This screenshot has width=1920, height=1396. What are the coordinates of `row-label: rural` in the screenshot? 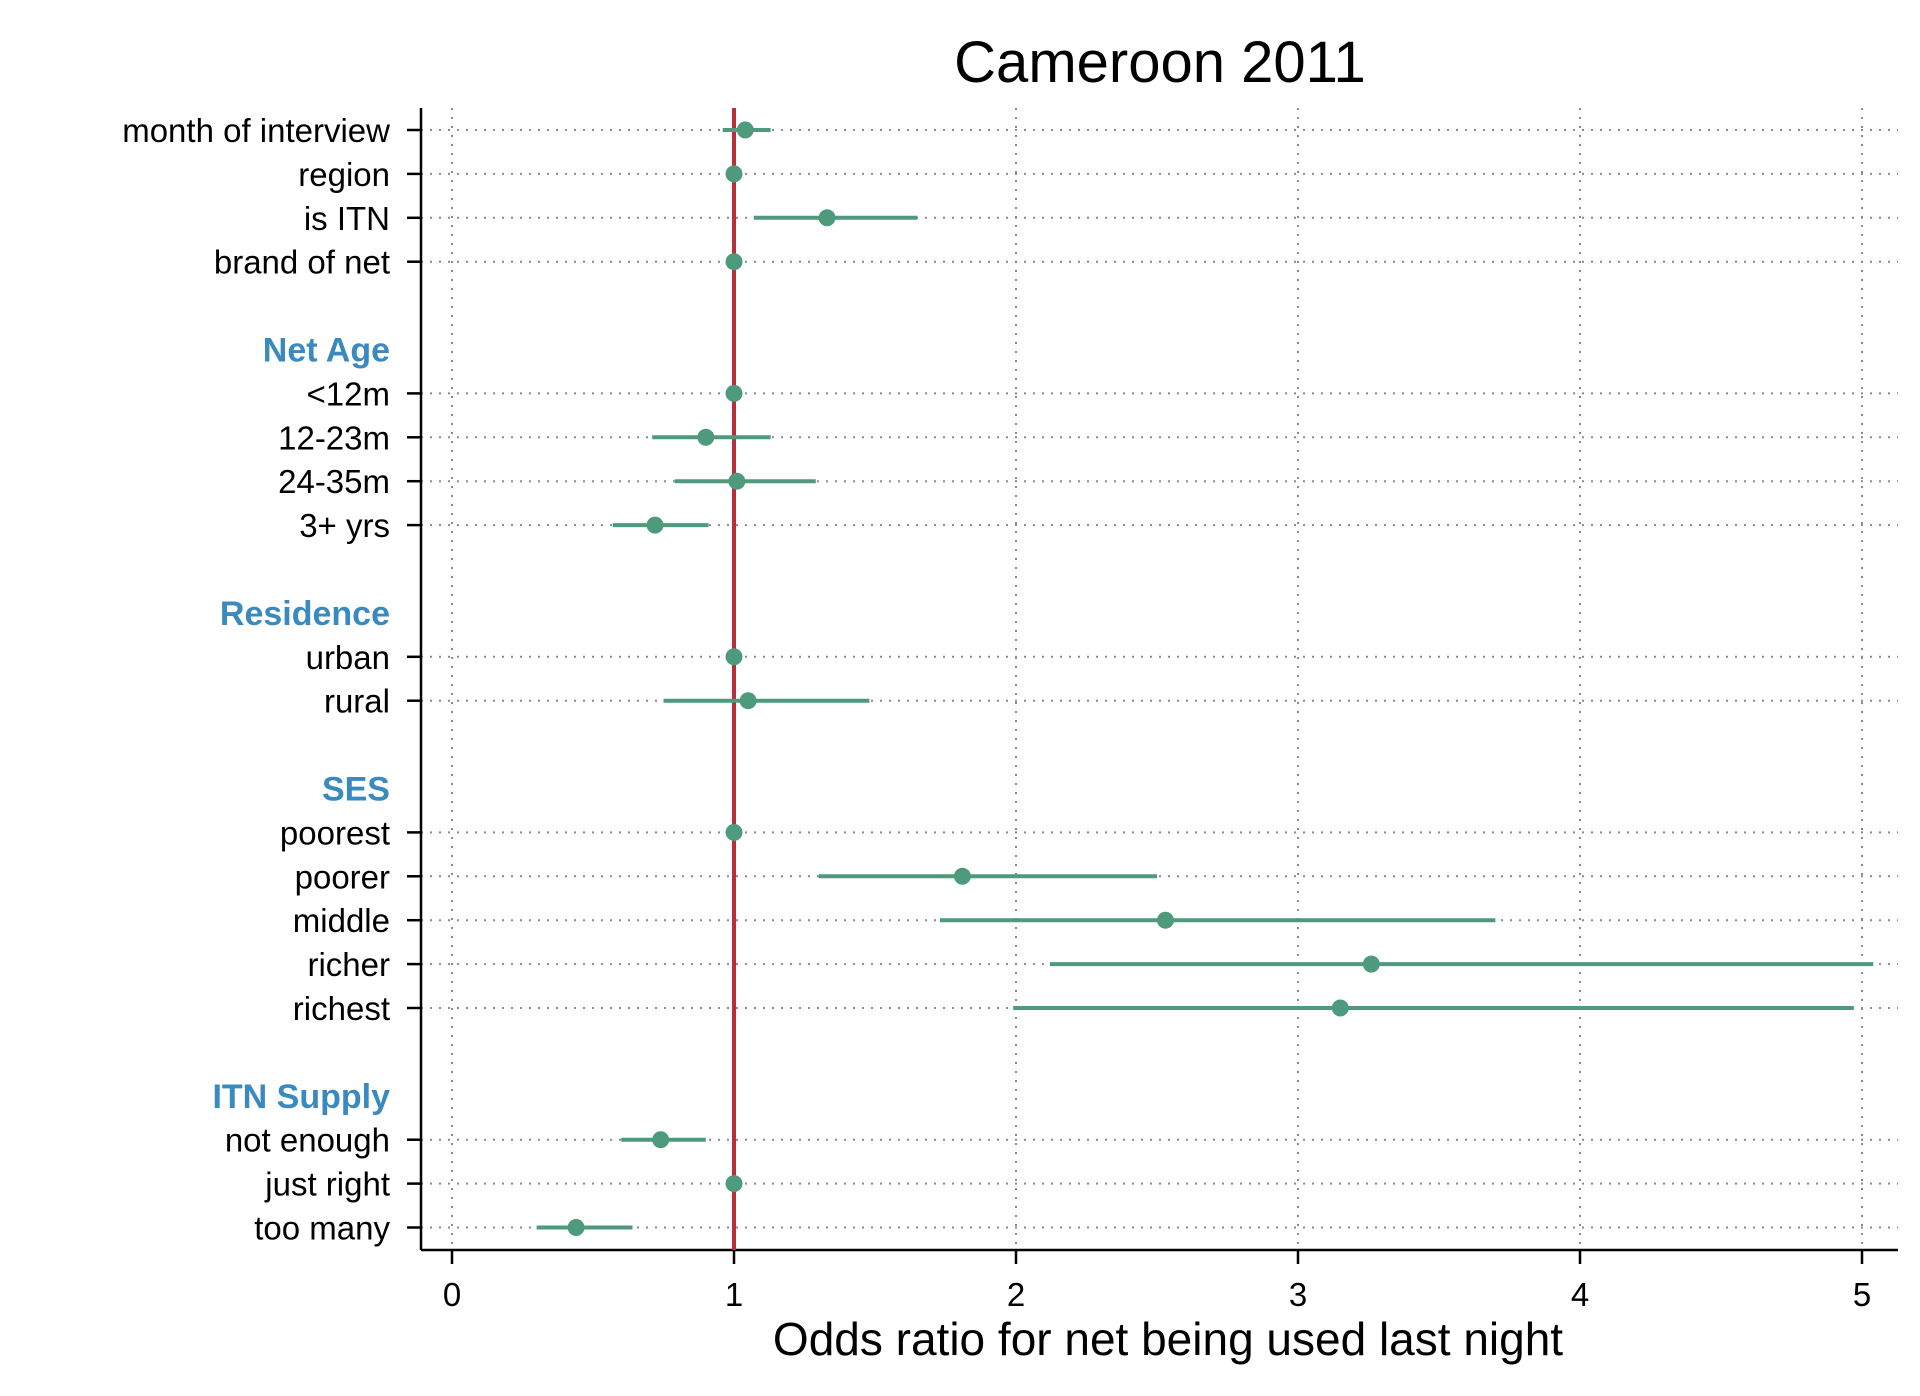 It's located at (357, 701).